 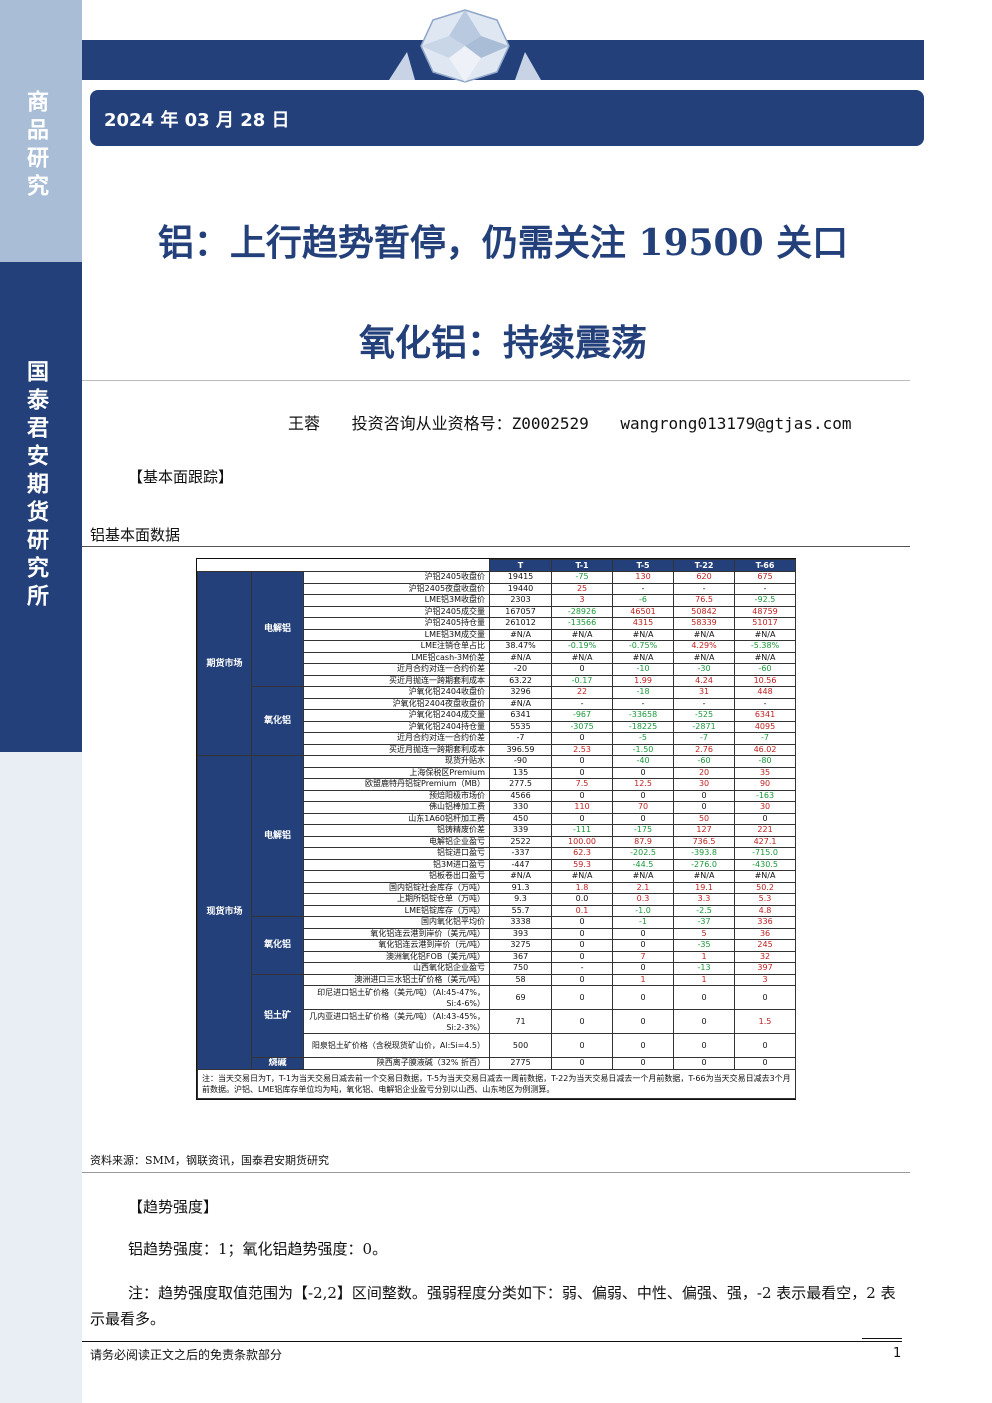 What do you see at coordinates (765, 945) in the screenshot?
I see `value-cell: 245` at bounding box center [765, 945].